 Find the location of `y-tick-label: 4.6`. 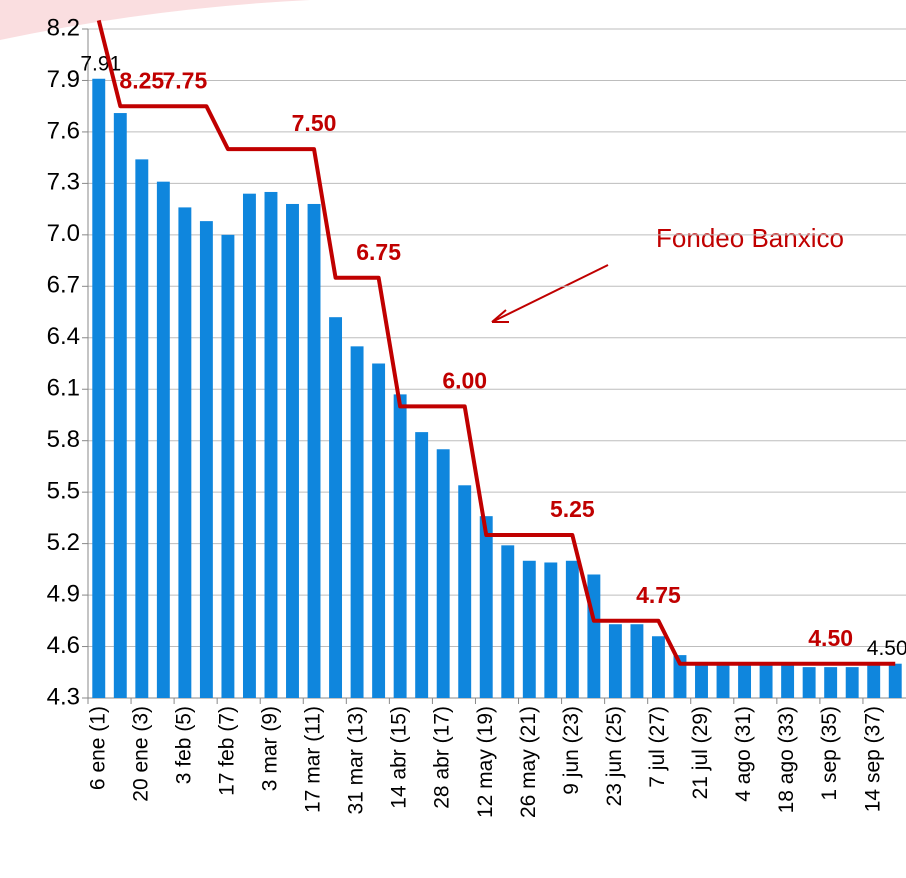

y-tick-label: 4.6 is located at coordinates (63, 645).